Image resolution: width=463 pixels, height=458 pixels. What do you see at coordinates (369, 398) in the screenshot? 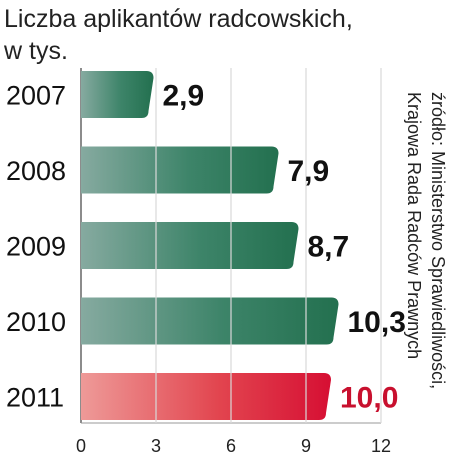
I see `value-label-2011: 10,0` at bounding box center [369, 398].